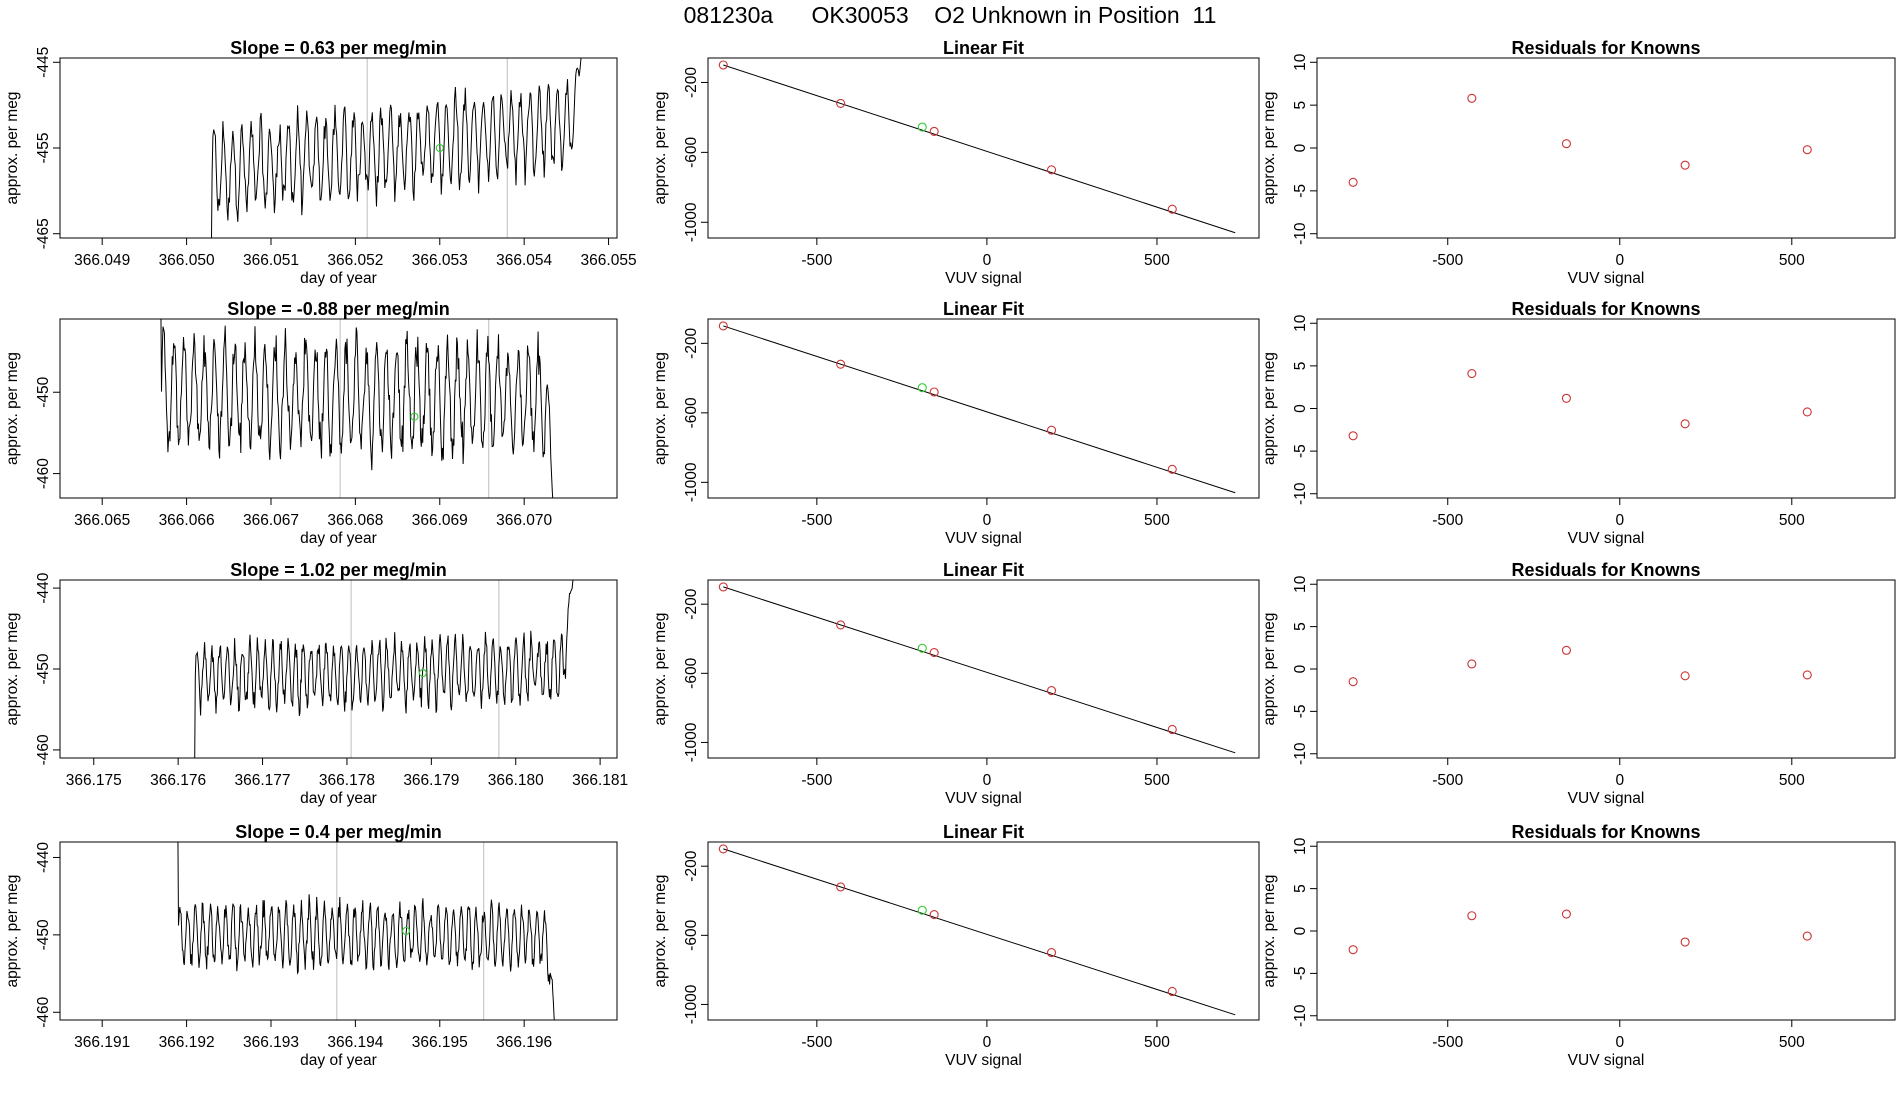 Image resolution: width=1900 pixels, height=1100 pixels. Describe the element at coordinates (263, 780) in the screenshot. I see `x-tick-label: 366.177` at that location.